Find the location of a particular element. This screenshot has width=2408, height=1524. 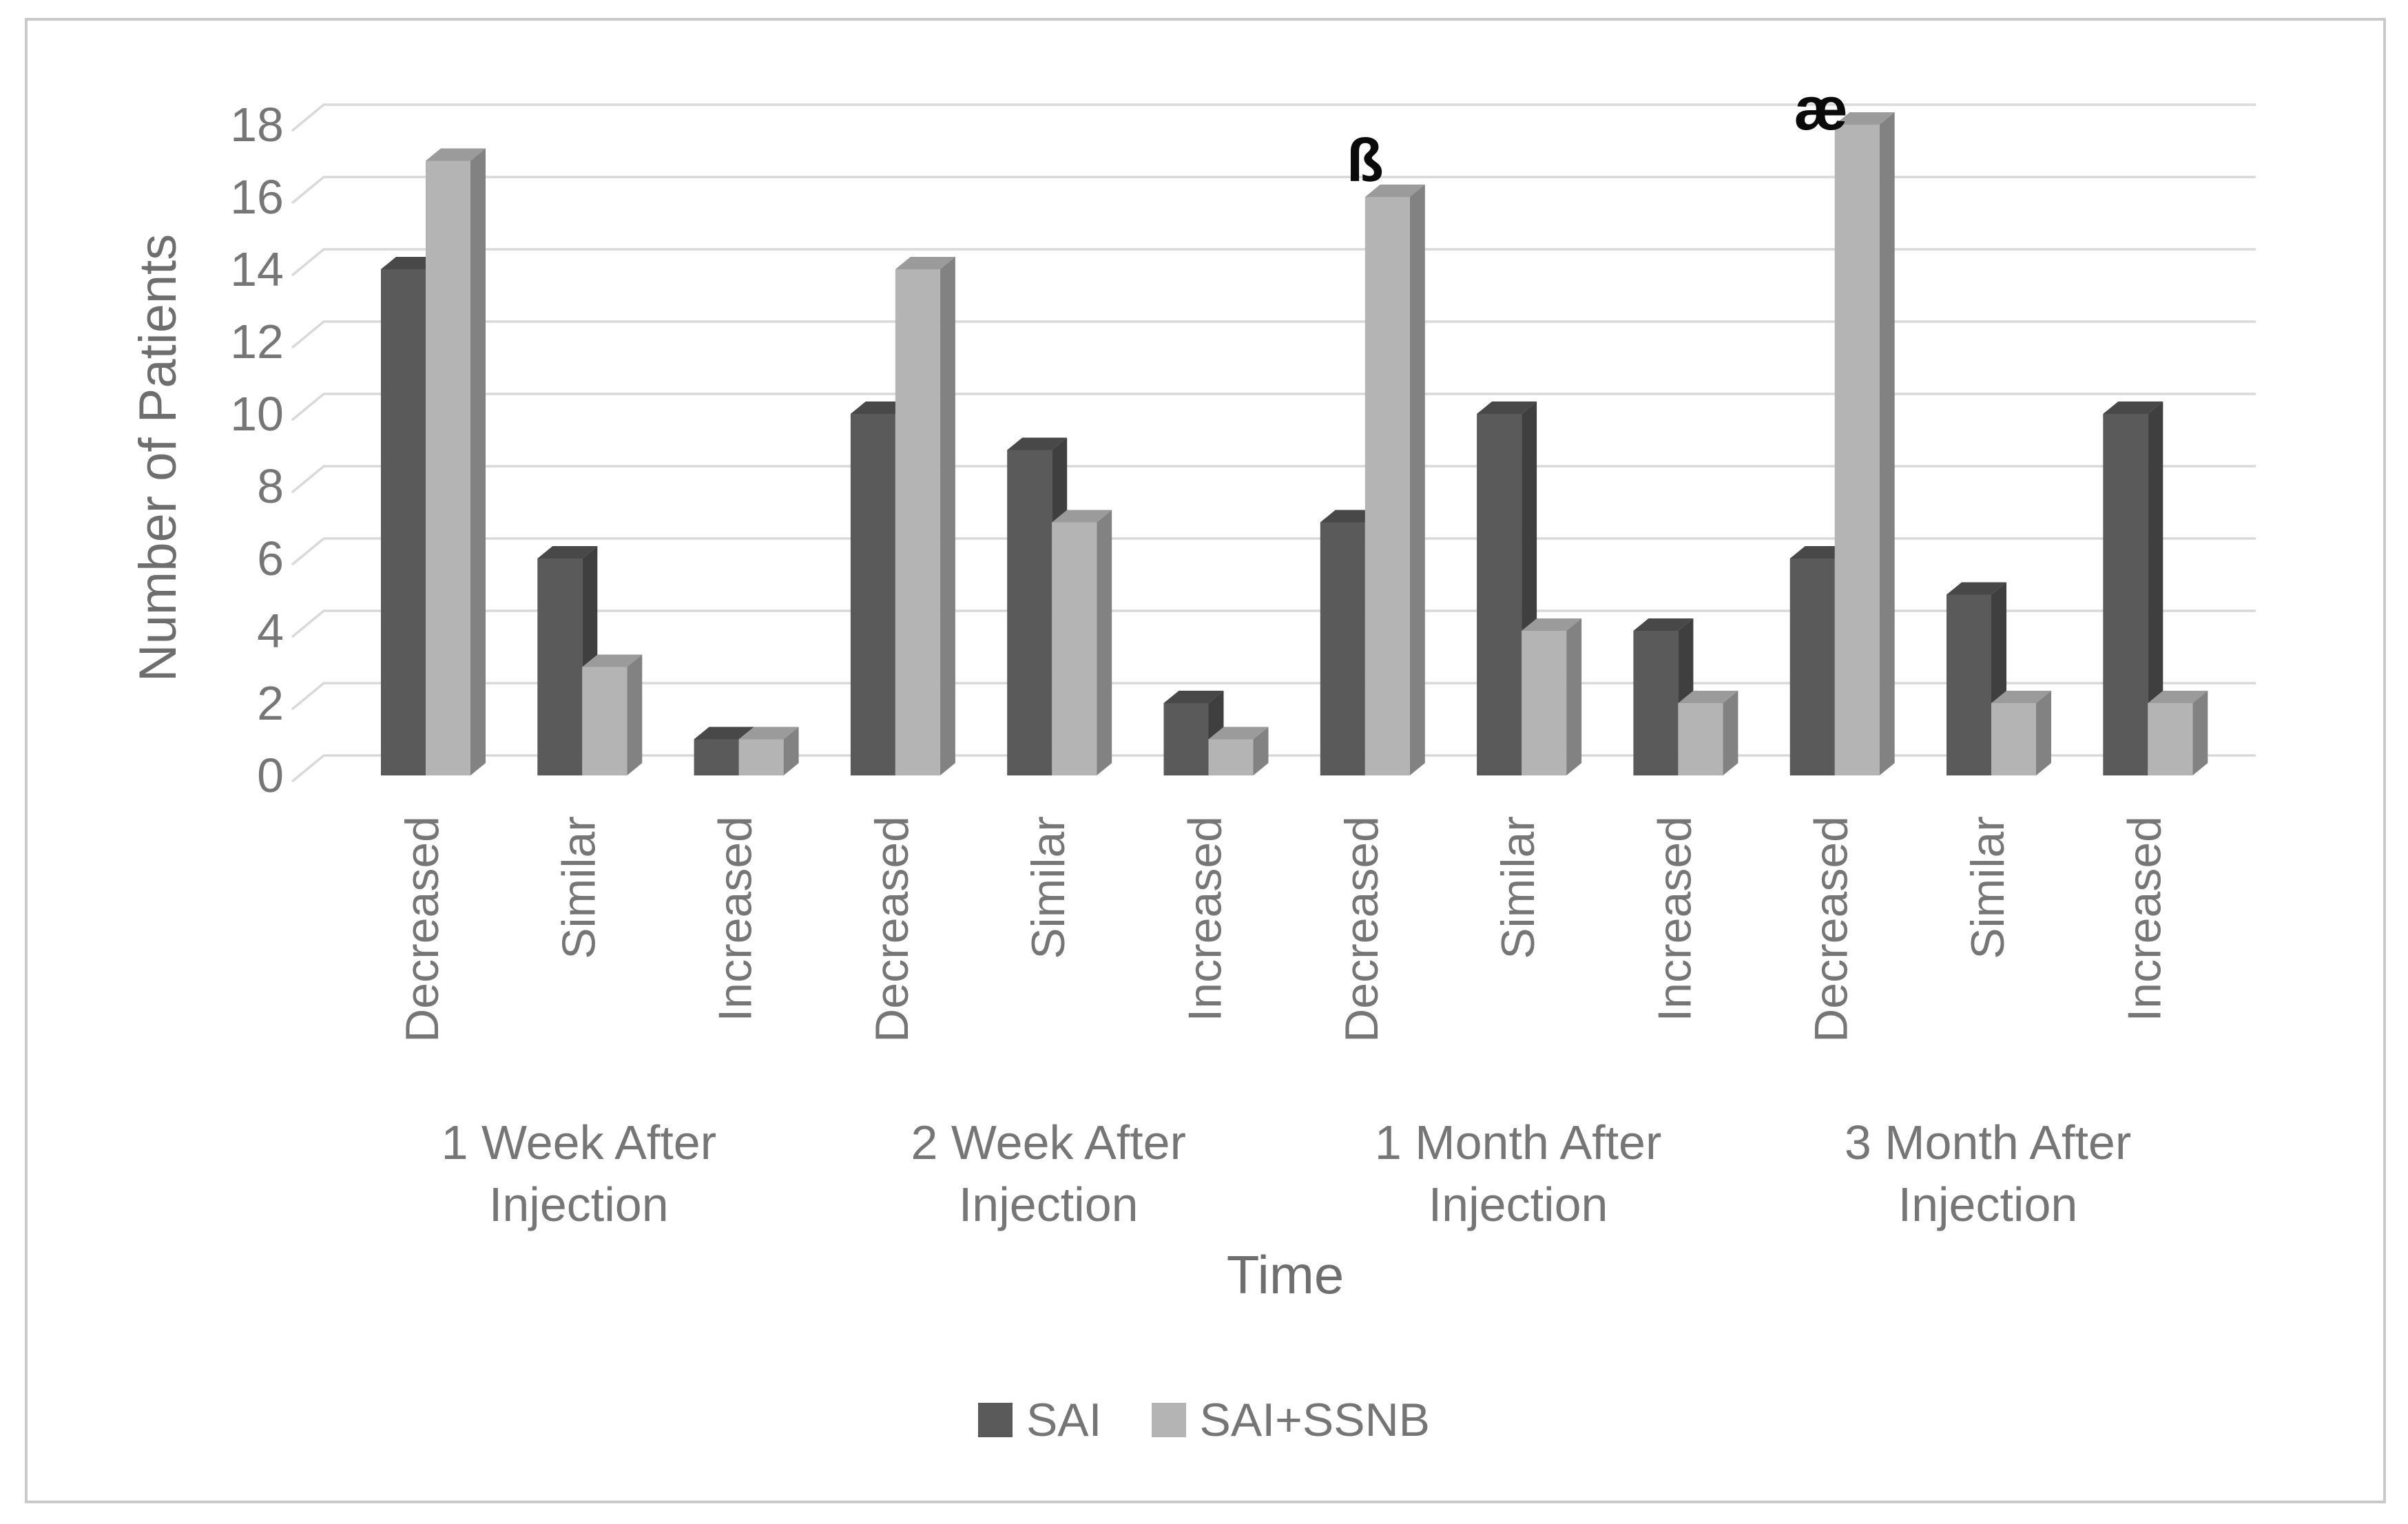

group-label-line1: 3 Month After is located at coordinates (1988, 1142).